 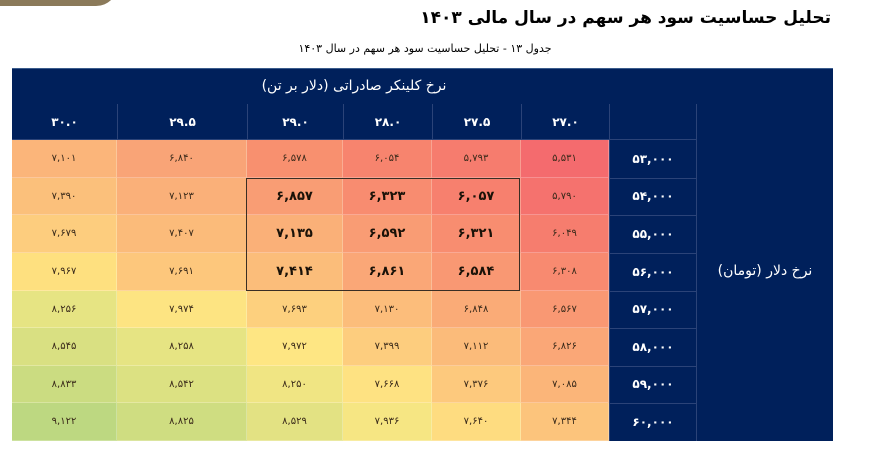 I want to click on table-cell: ۷,۱۰۱, so click(x=64, y=159).